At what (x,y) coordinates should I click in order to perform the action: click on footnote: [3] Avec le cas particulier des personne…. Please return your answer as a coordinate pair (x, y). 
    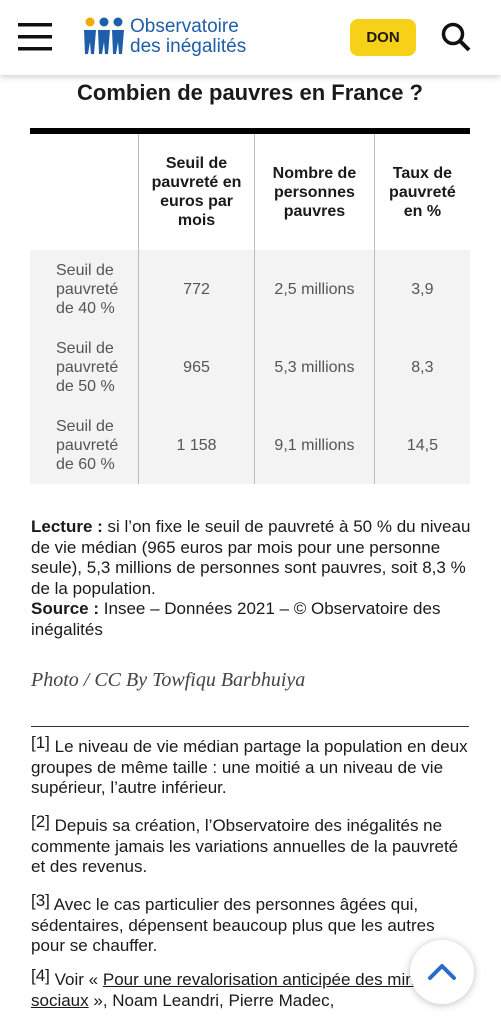
    Looking at the image, I should click on (251, 924).